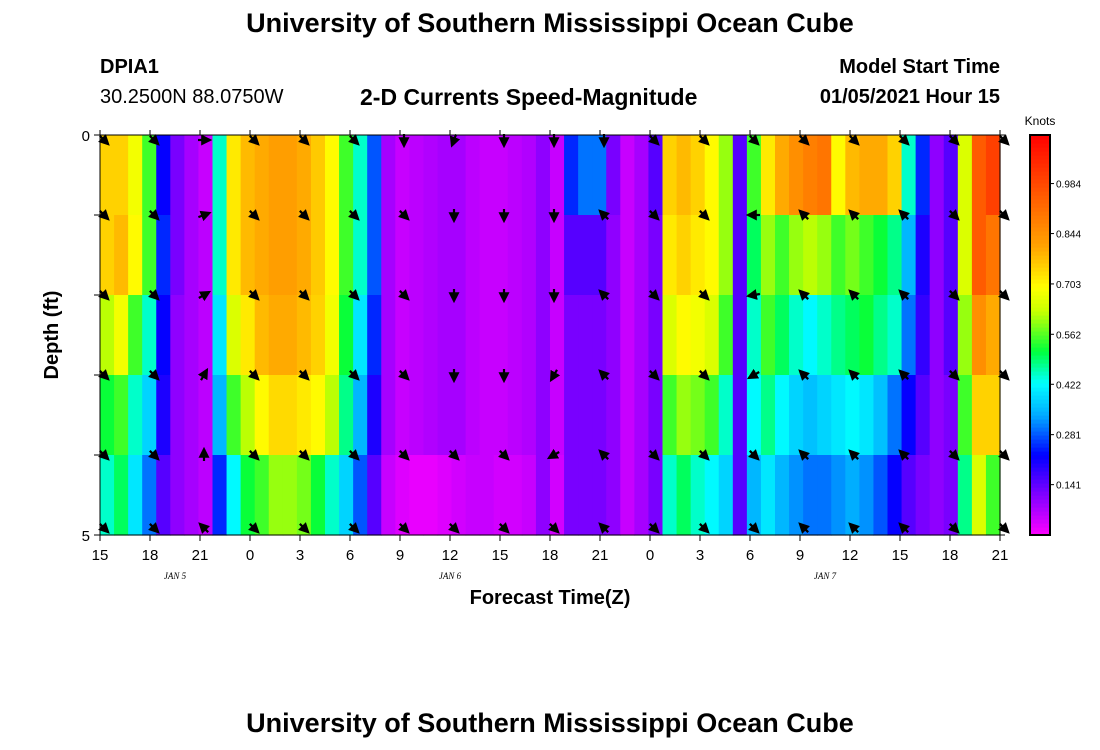 The width and height of the screenshot is (1100, 750). What do you see at coordinates (350, 555) in the screenshot?
I see `x-tick-label: 6` at bounding box center [350, 555].